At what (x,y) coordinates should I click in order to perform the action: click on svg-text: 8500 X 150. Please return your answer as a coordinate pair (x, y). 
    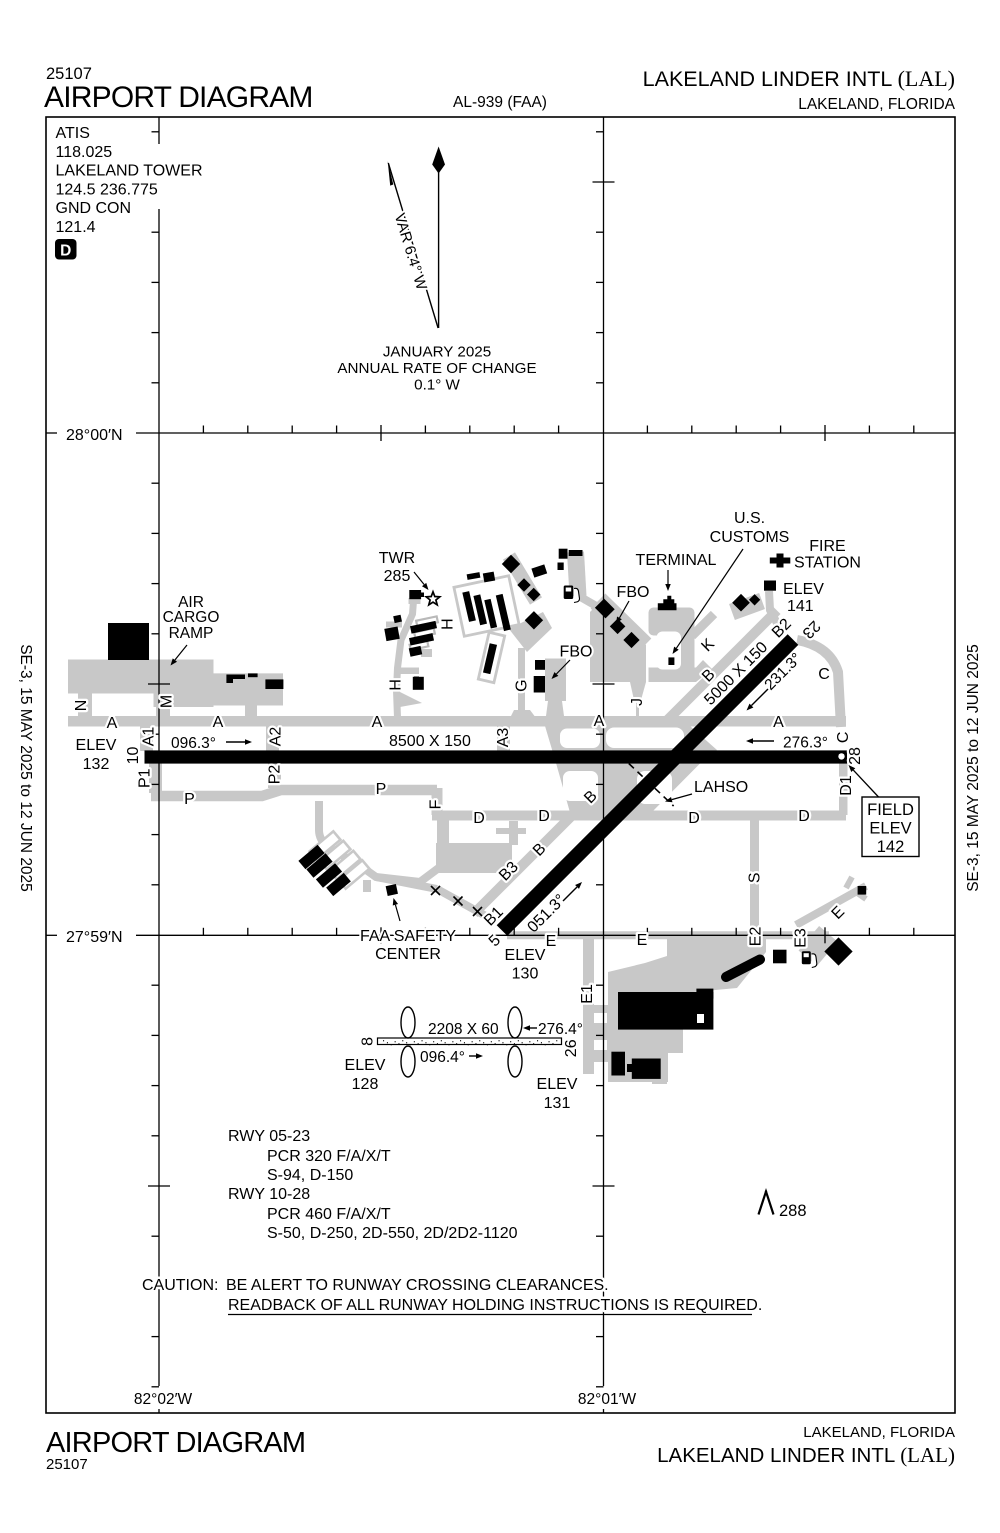
    Looking at the image, I should click on (430, 741).